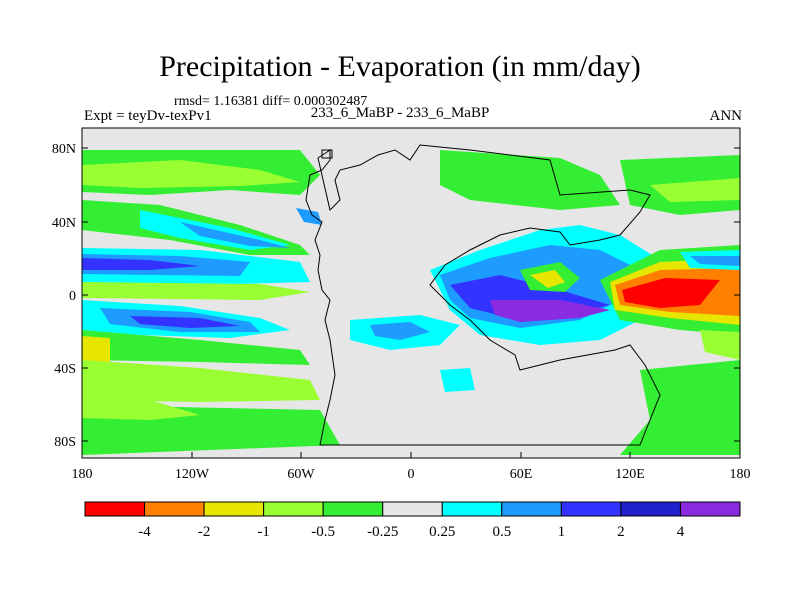  What do you see at coordinates (630, 474) in the screenshot?
I see `lon-label-120e: 120E` at bounding box center [630, 474].